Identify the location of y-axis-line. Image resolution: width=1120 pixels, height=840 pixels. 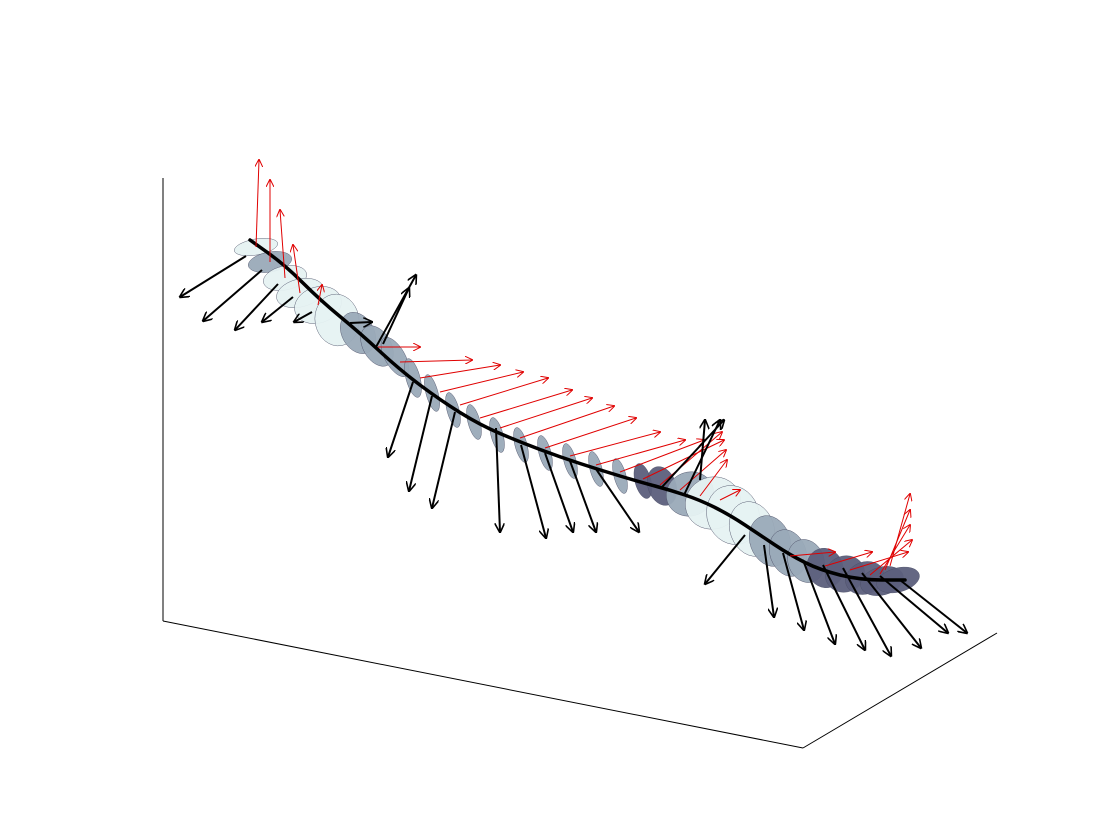
(900, 690).